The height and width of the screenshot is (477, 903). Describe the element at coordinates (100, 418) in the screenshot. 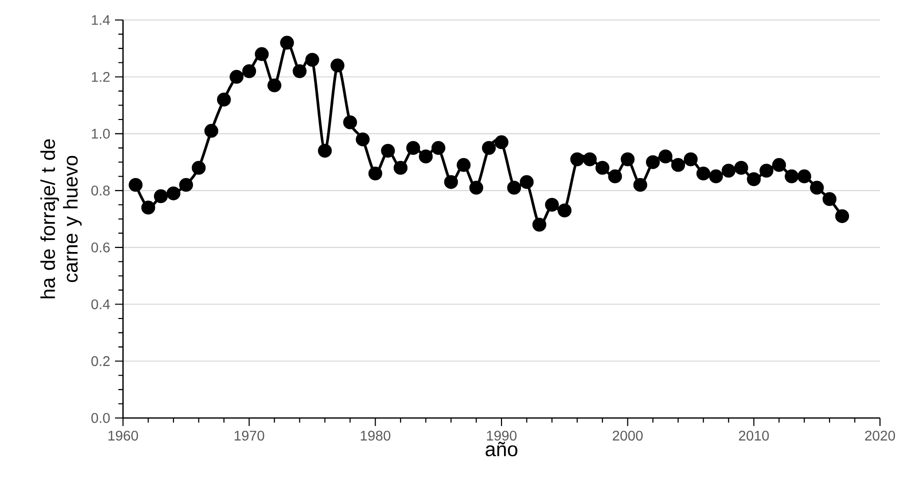

I see `y-tick-label: 0.0` at that location.